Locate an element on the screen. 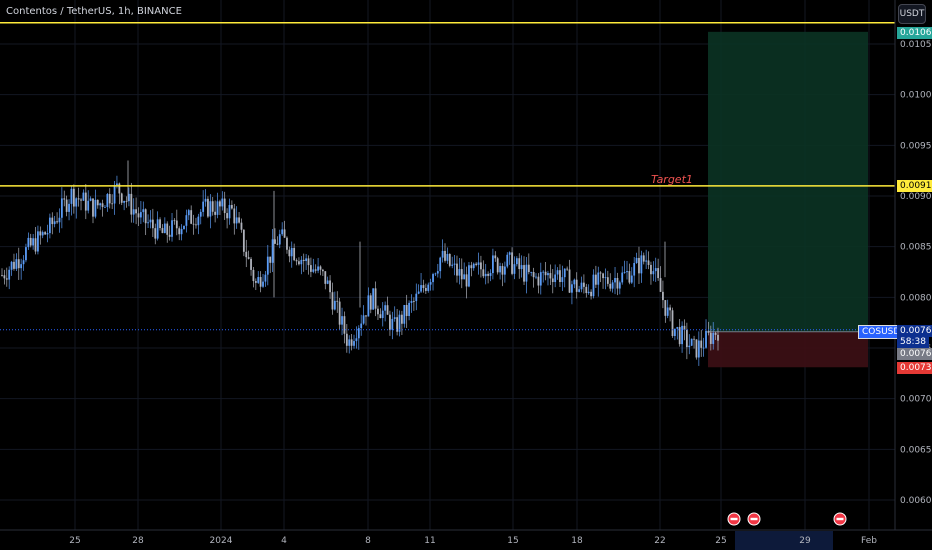 This screenshot has width=932, height=550. entry-price-label: 0.00766 is located at coordinates (914, 354).